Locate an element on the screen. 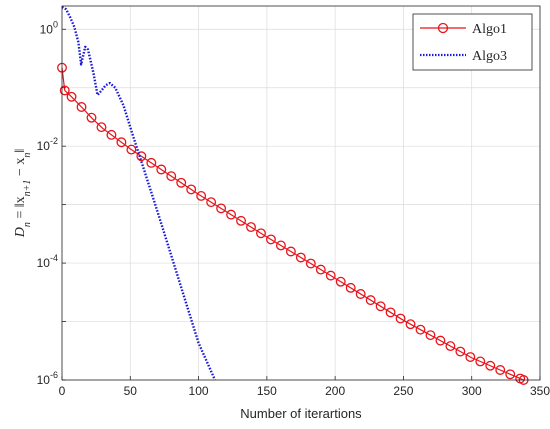 This screenshot has width=550, height=429. x-tick-label: 150 is located at coordinates (267, 391).